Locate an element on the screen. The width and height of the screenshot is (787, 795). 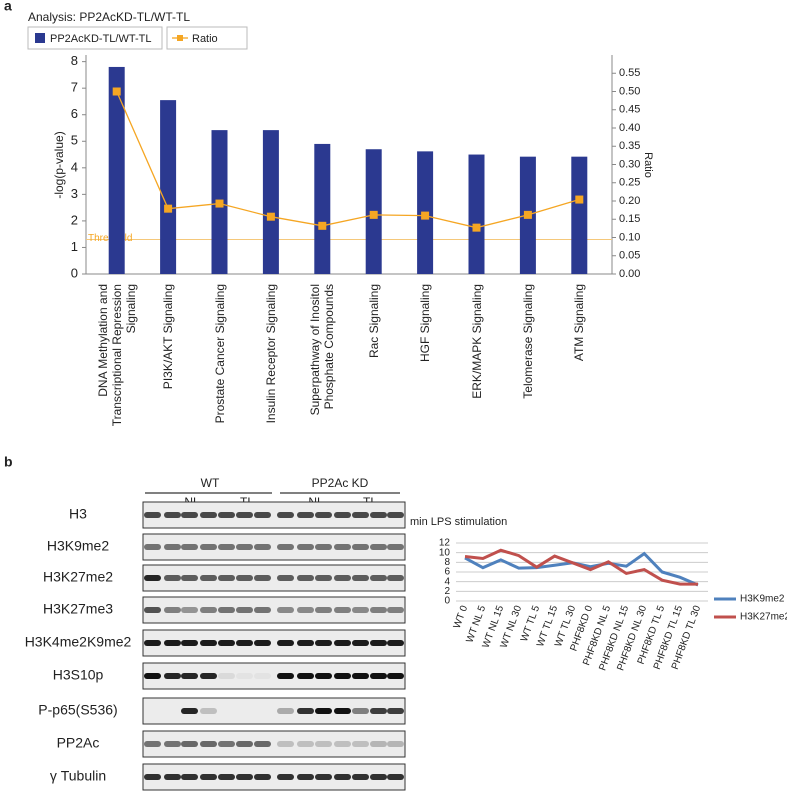
y2-tick-label: 0.55 is located at coordinates (629, 73).